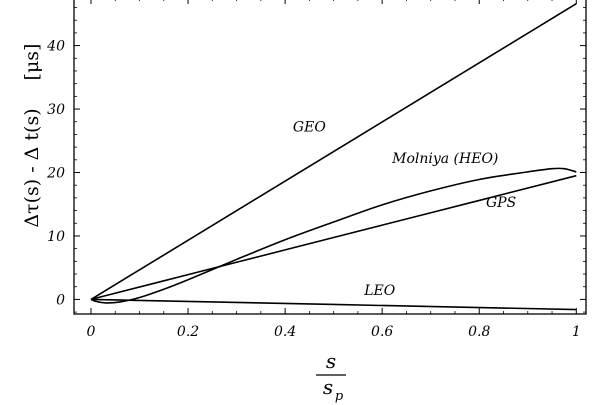  Describe the element at coordinates (56, 237) in the screenshot. I see `y-tick-label: 10` at that location.